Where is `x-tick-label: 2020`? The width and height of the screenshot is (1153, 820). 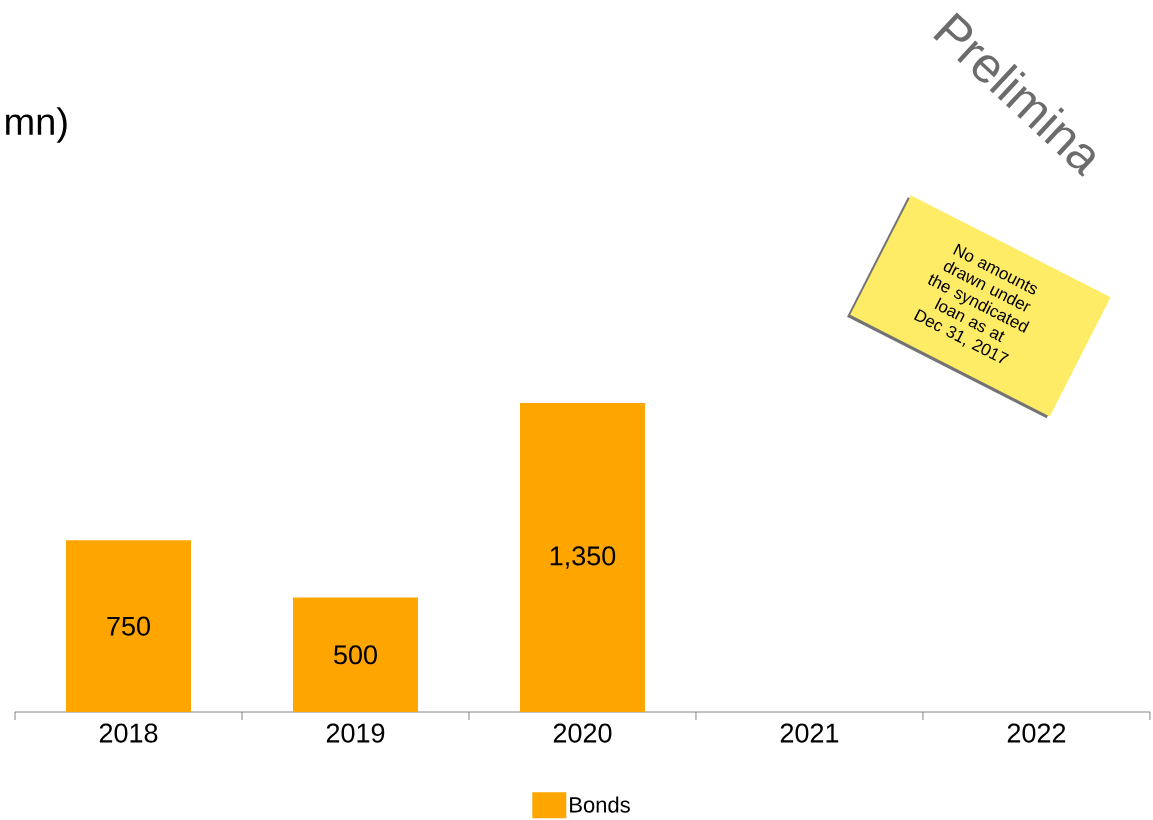
x-tick-label: 2020 is located at coordinates (582, 733).